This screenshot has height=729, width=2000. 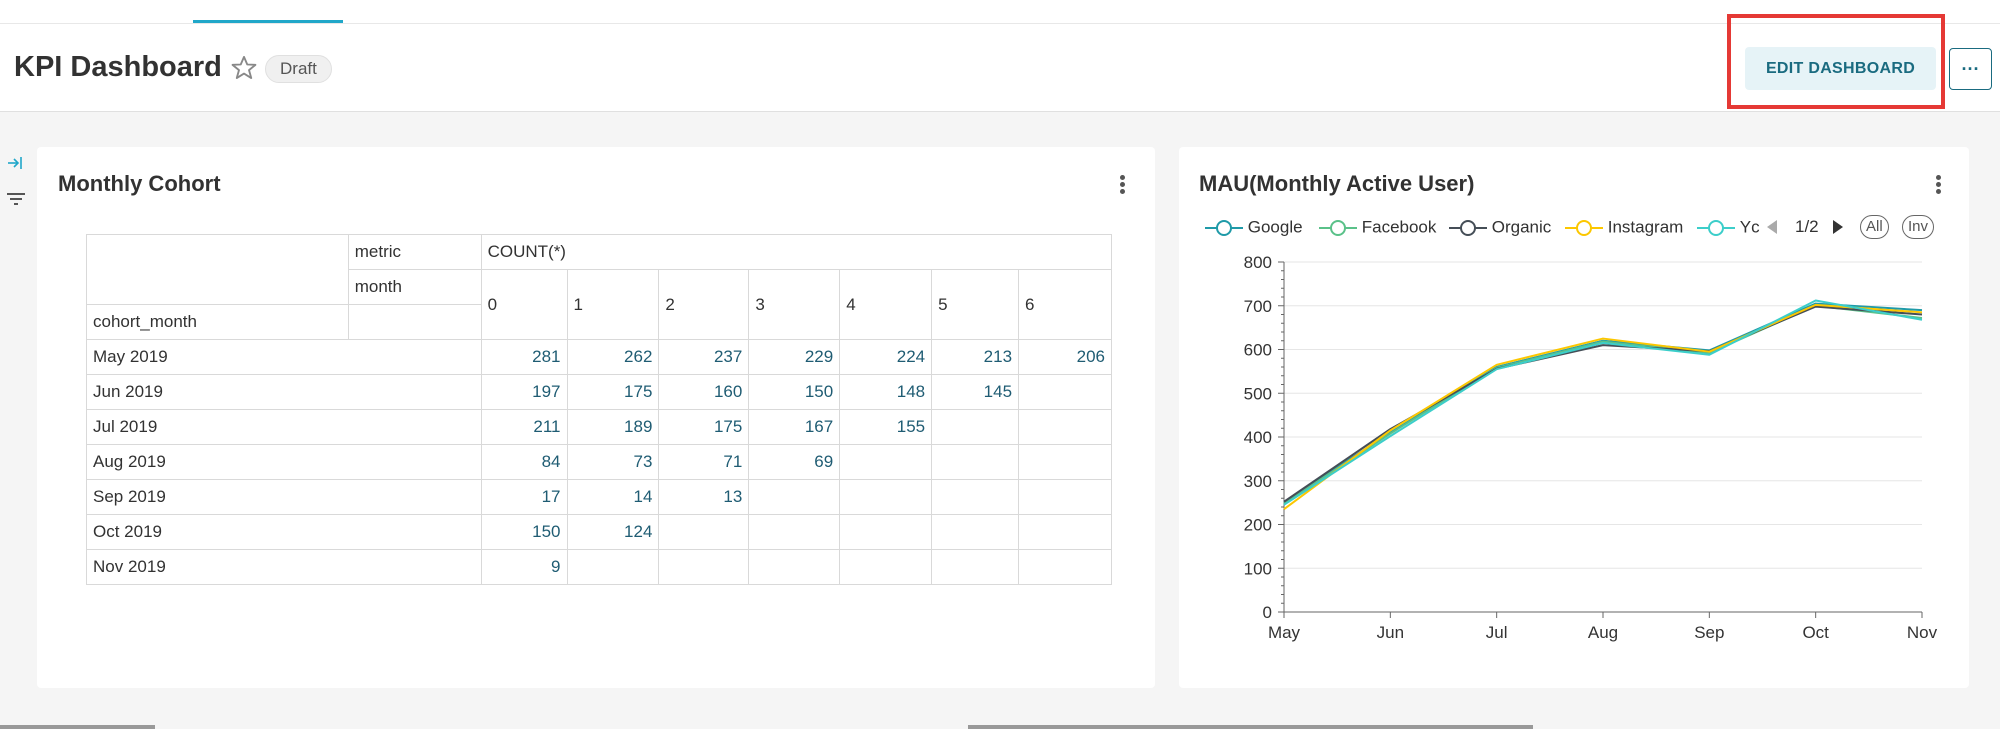 I want to click on table-row: Aug 2019 84 73 71 69, so click(x=599, y=462).